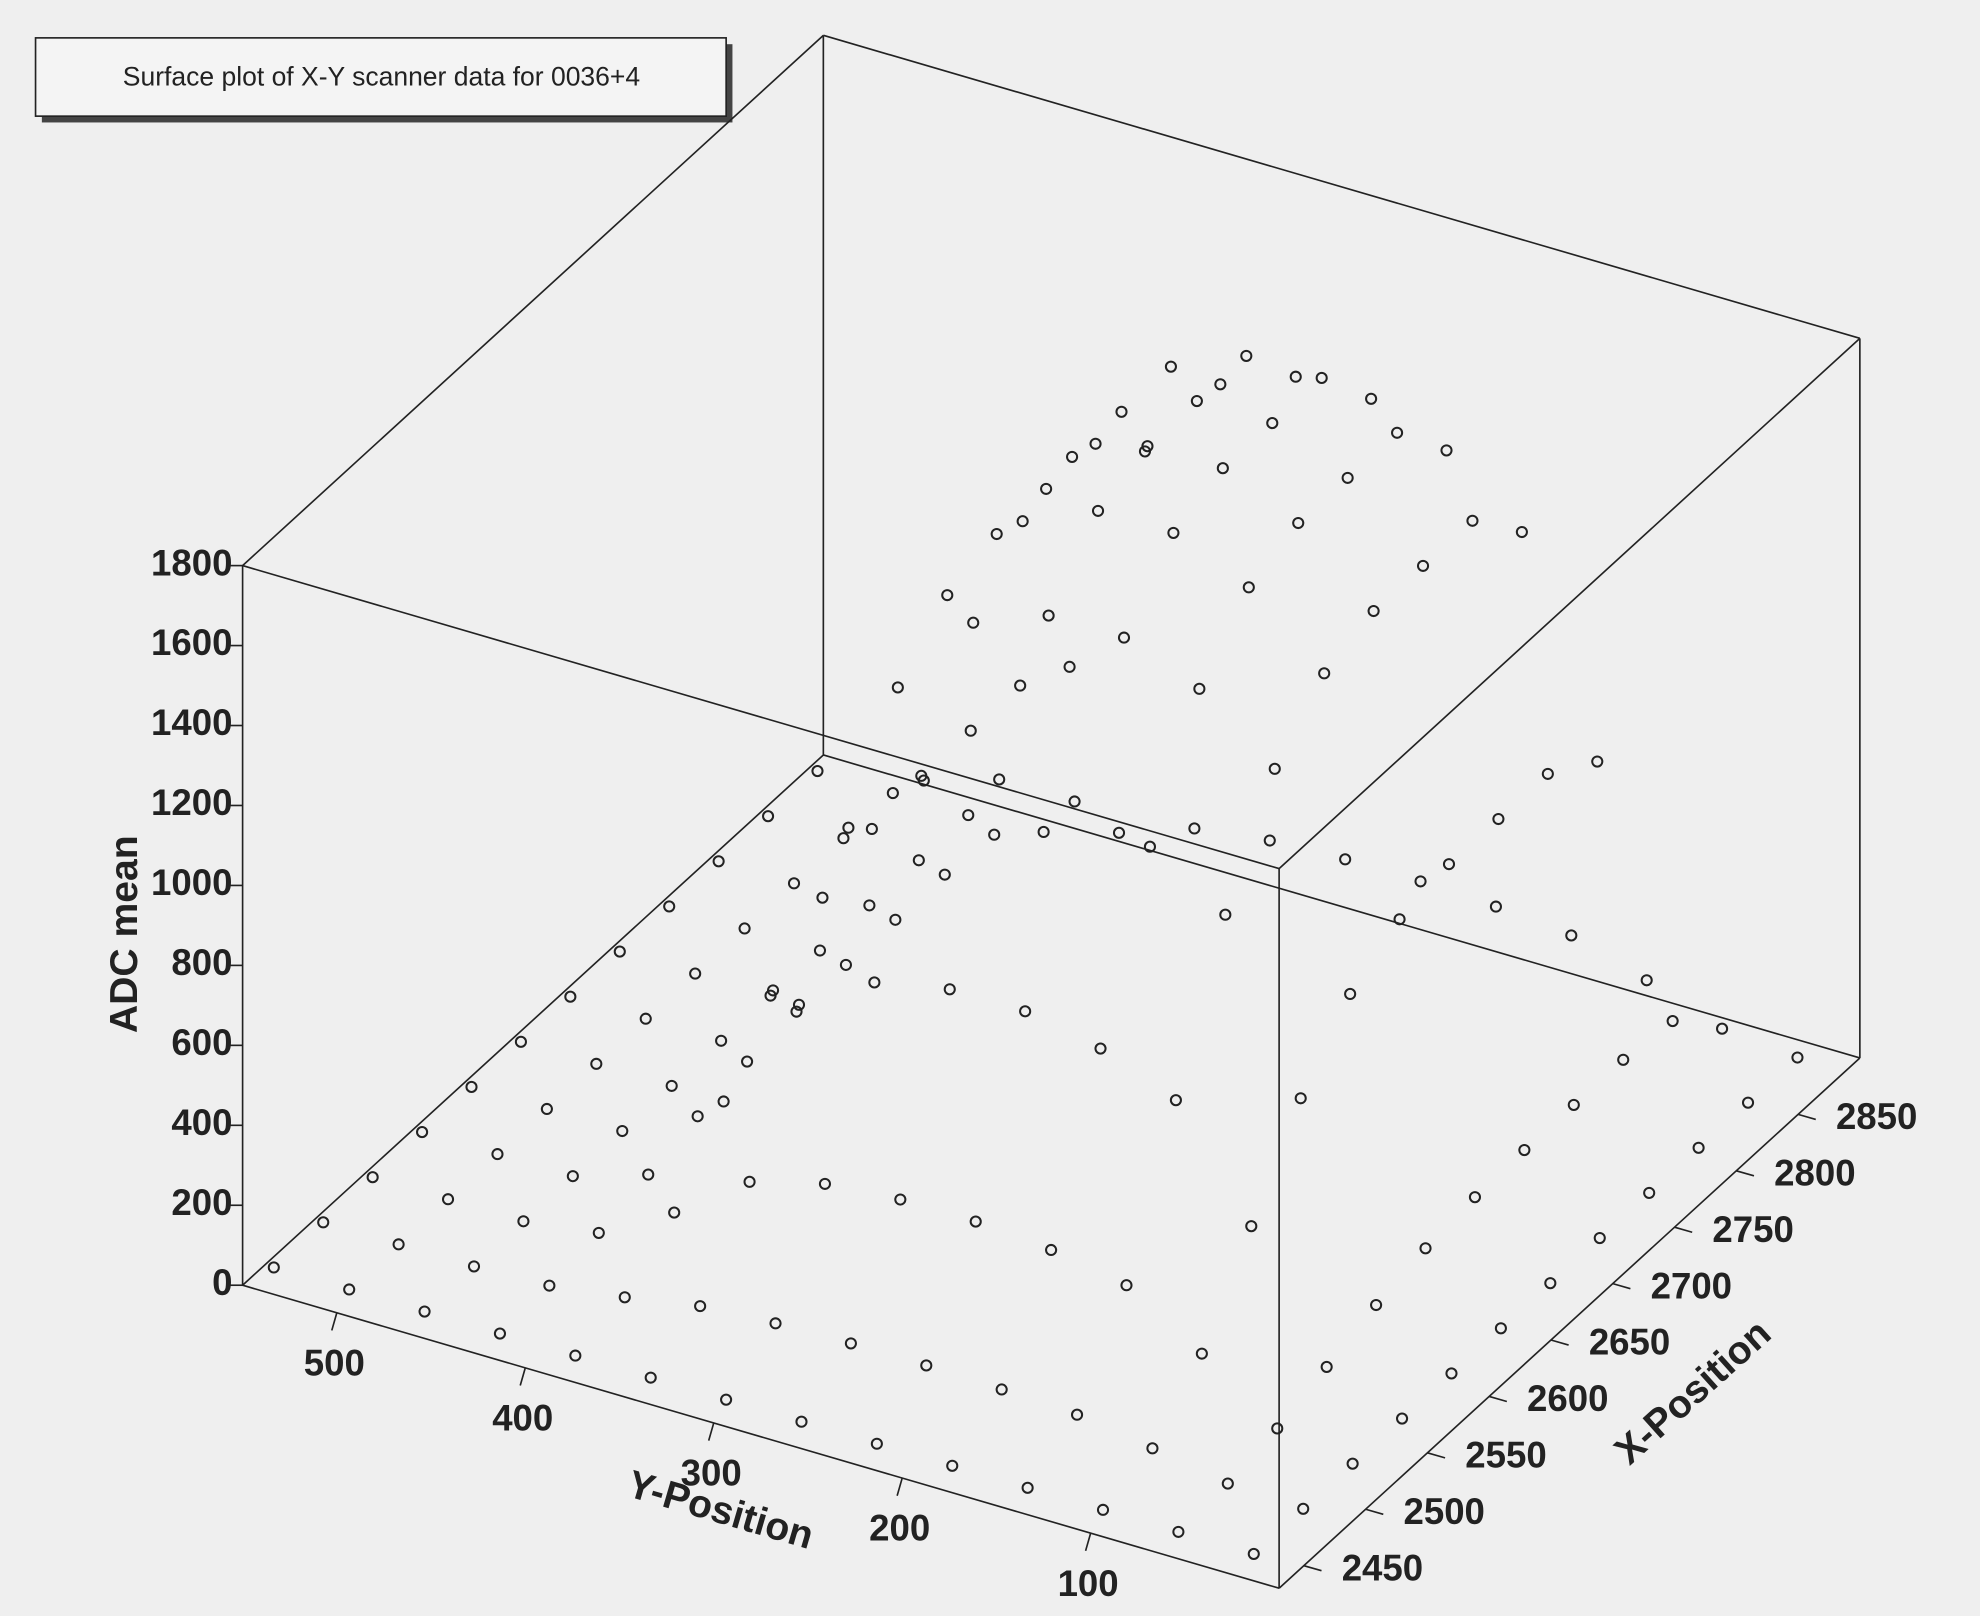 The width and height of the screenshot is (1980, 1616). I want to click on z-tick-label: 0, so click(222, 1282).